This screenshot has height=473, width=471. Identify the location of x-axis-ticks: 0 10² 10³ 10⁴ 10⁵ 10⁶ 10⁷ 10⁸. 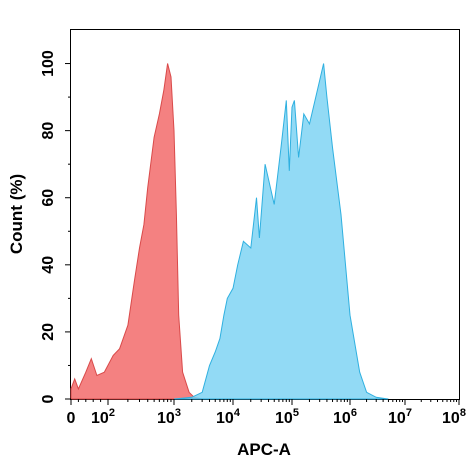
(266, 413).